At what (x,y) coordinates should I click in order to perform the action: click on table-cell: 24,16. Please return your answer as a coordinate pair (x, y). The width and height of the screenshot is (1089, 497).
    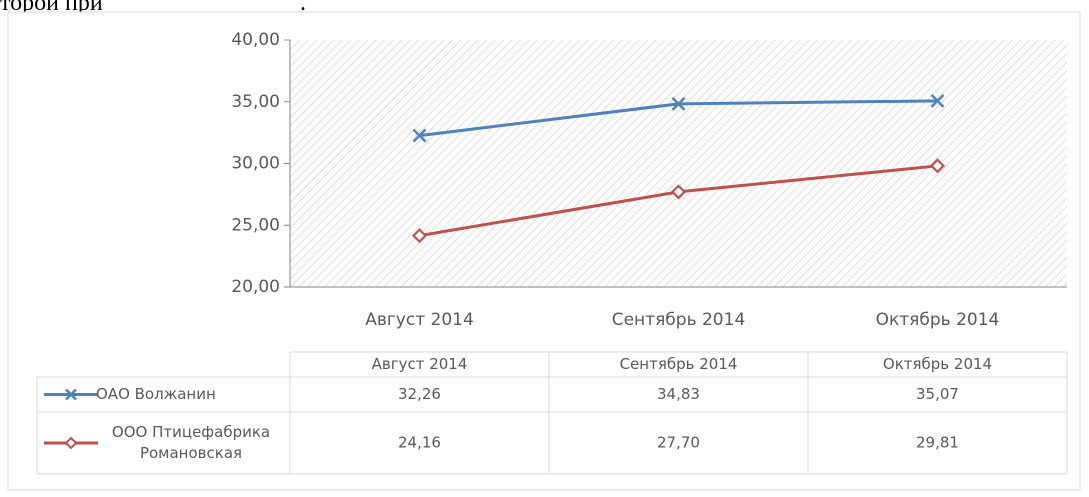
    Looking at the image, I should click on (419, 443).